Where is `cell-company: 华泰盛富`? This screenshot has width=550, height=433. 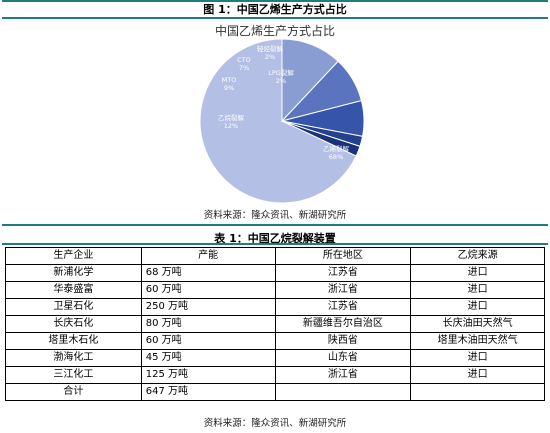 cell-company: 华泰盛富 is located at coordinates (73, 290).